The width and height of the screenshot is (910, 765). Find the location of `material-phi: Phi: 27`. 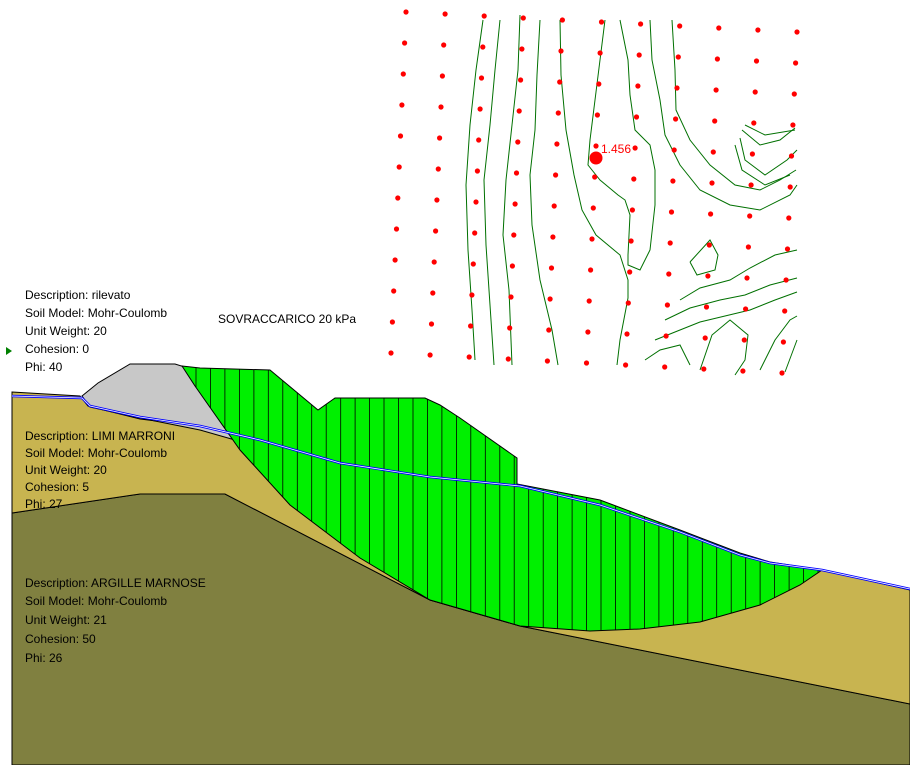

material-phi: Phi: 27 is located at coordinates (44, 504).